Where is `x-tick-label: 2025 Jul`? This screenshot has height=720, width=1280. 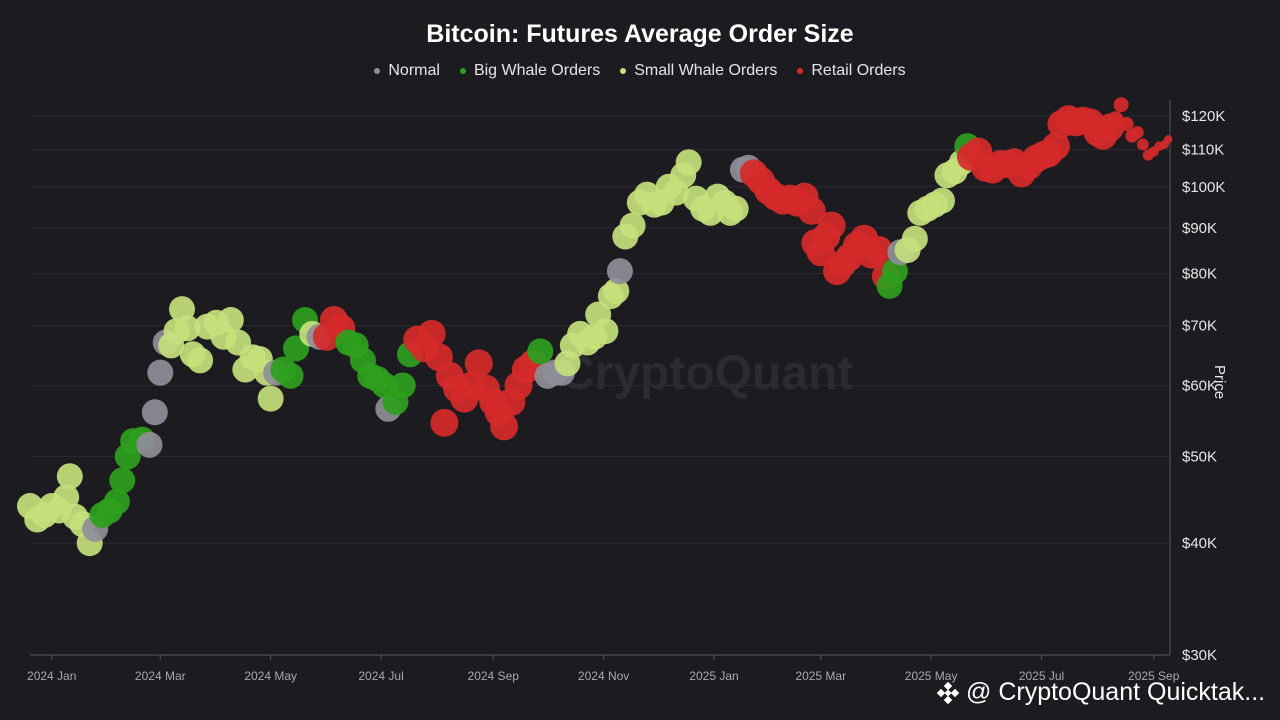
x-tick-label: 2025 Jul is located at coordinates (1041, 676).